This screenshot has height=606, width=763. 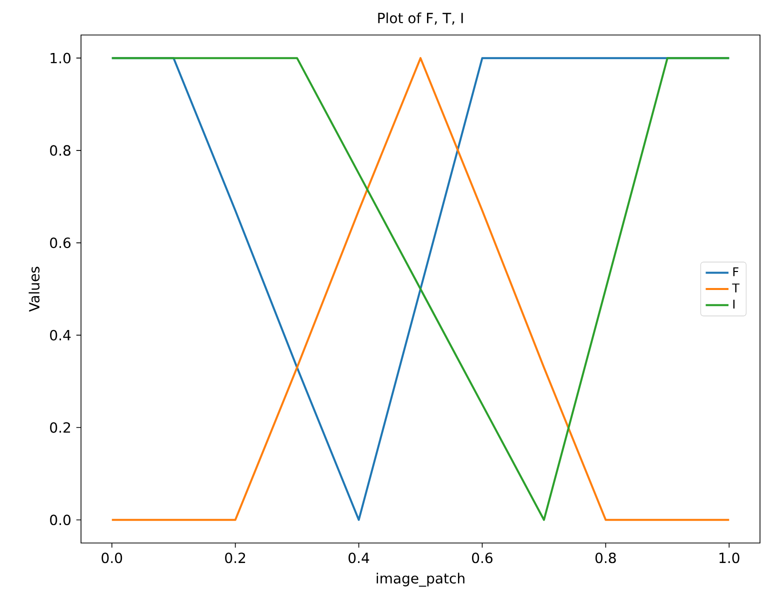 What do you see at coordinates (235, 558) in the screenshot?
I see `x-tick-label: 0.2` at bounding box center [235, 558].